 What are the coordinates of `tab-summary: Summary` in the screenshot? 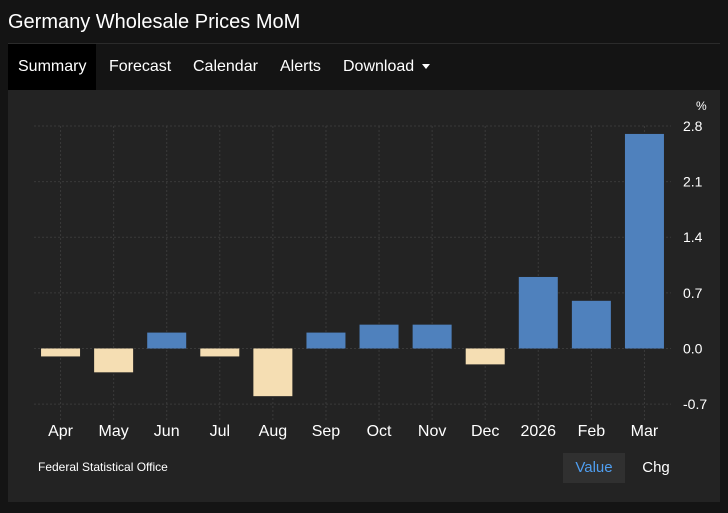 It's located at (52, 67).